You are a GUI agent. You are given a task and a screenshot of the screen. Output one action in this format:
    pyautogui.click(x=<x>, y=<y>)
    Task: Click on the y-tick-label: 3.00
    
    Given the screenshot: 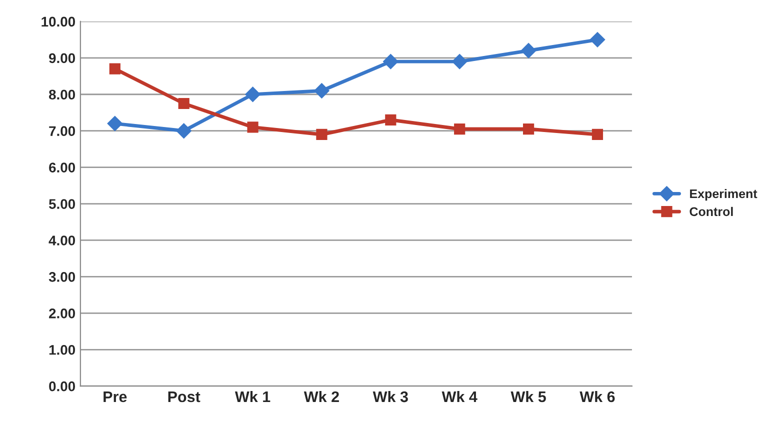 What is the action you would take?
    pyautogui.click(x=61, y=277)
    